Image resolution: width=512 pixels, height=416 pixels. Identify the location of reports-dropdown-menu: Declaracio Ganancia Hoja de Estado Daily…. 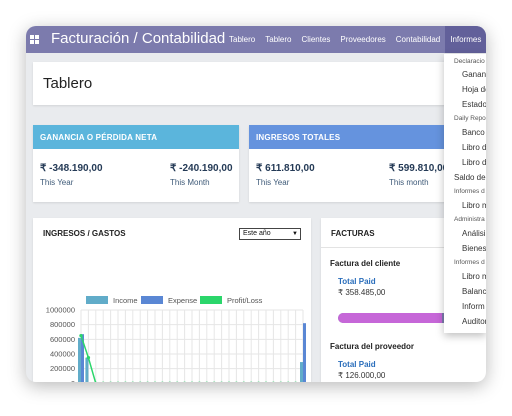
(465, 193).